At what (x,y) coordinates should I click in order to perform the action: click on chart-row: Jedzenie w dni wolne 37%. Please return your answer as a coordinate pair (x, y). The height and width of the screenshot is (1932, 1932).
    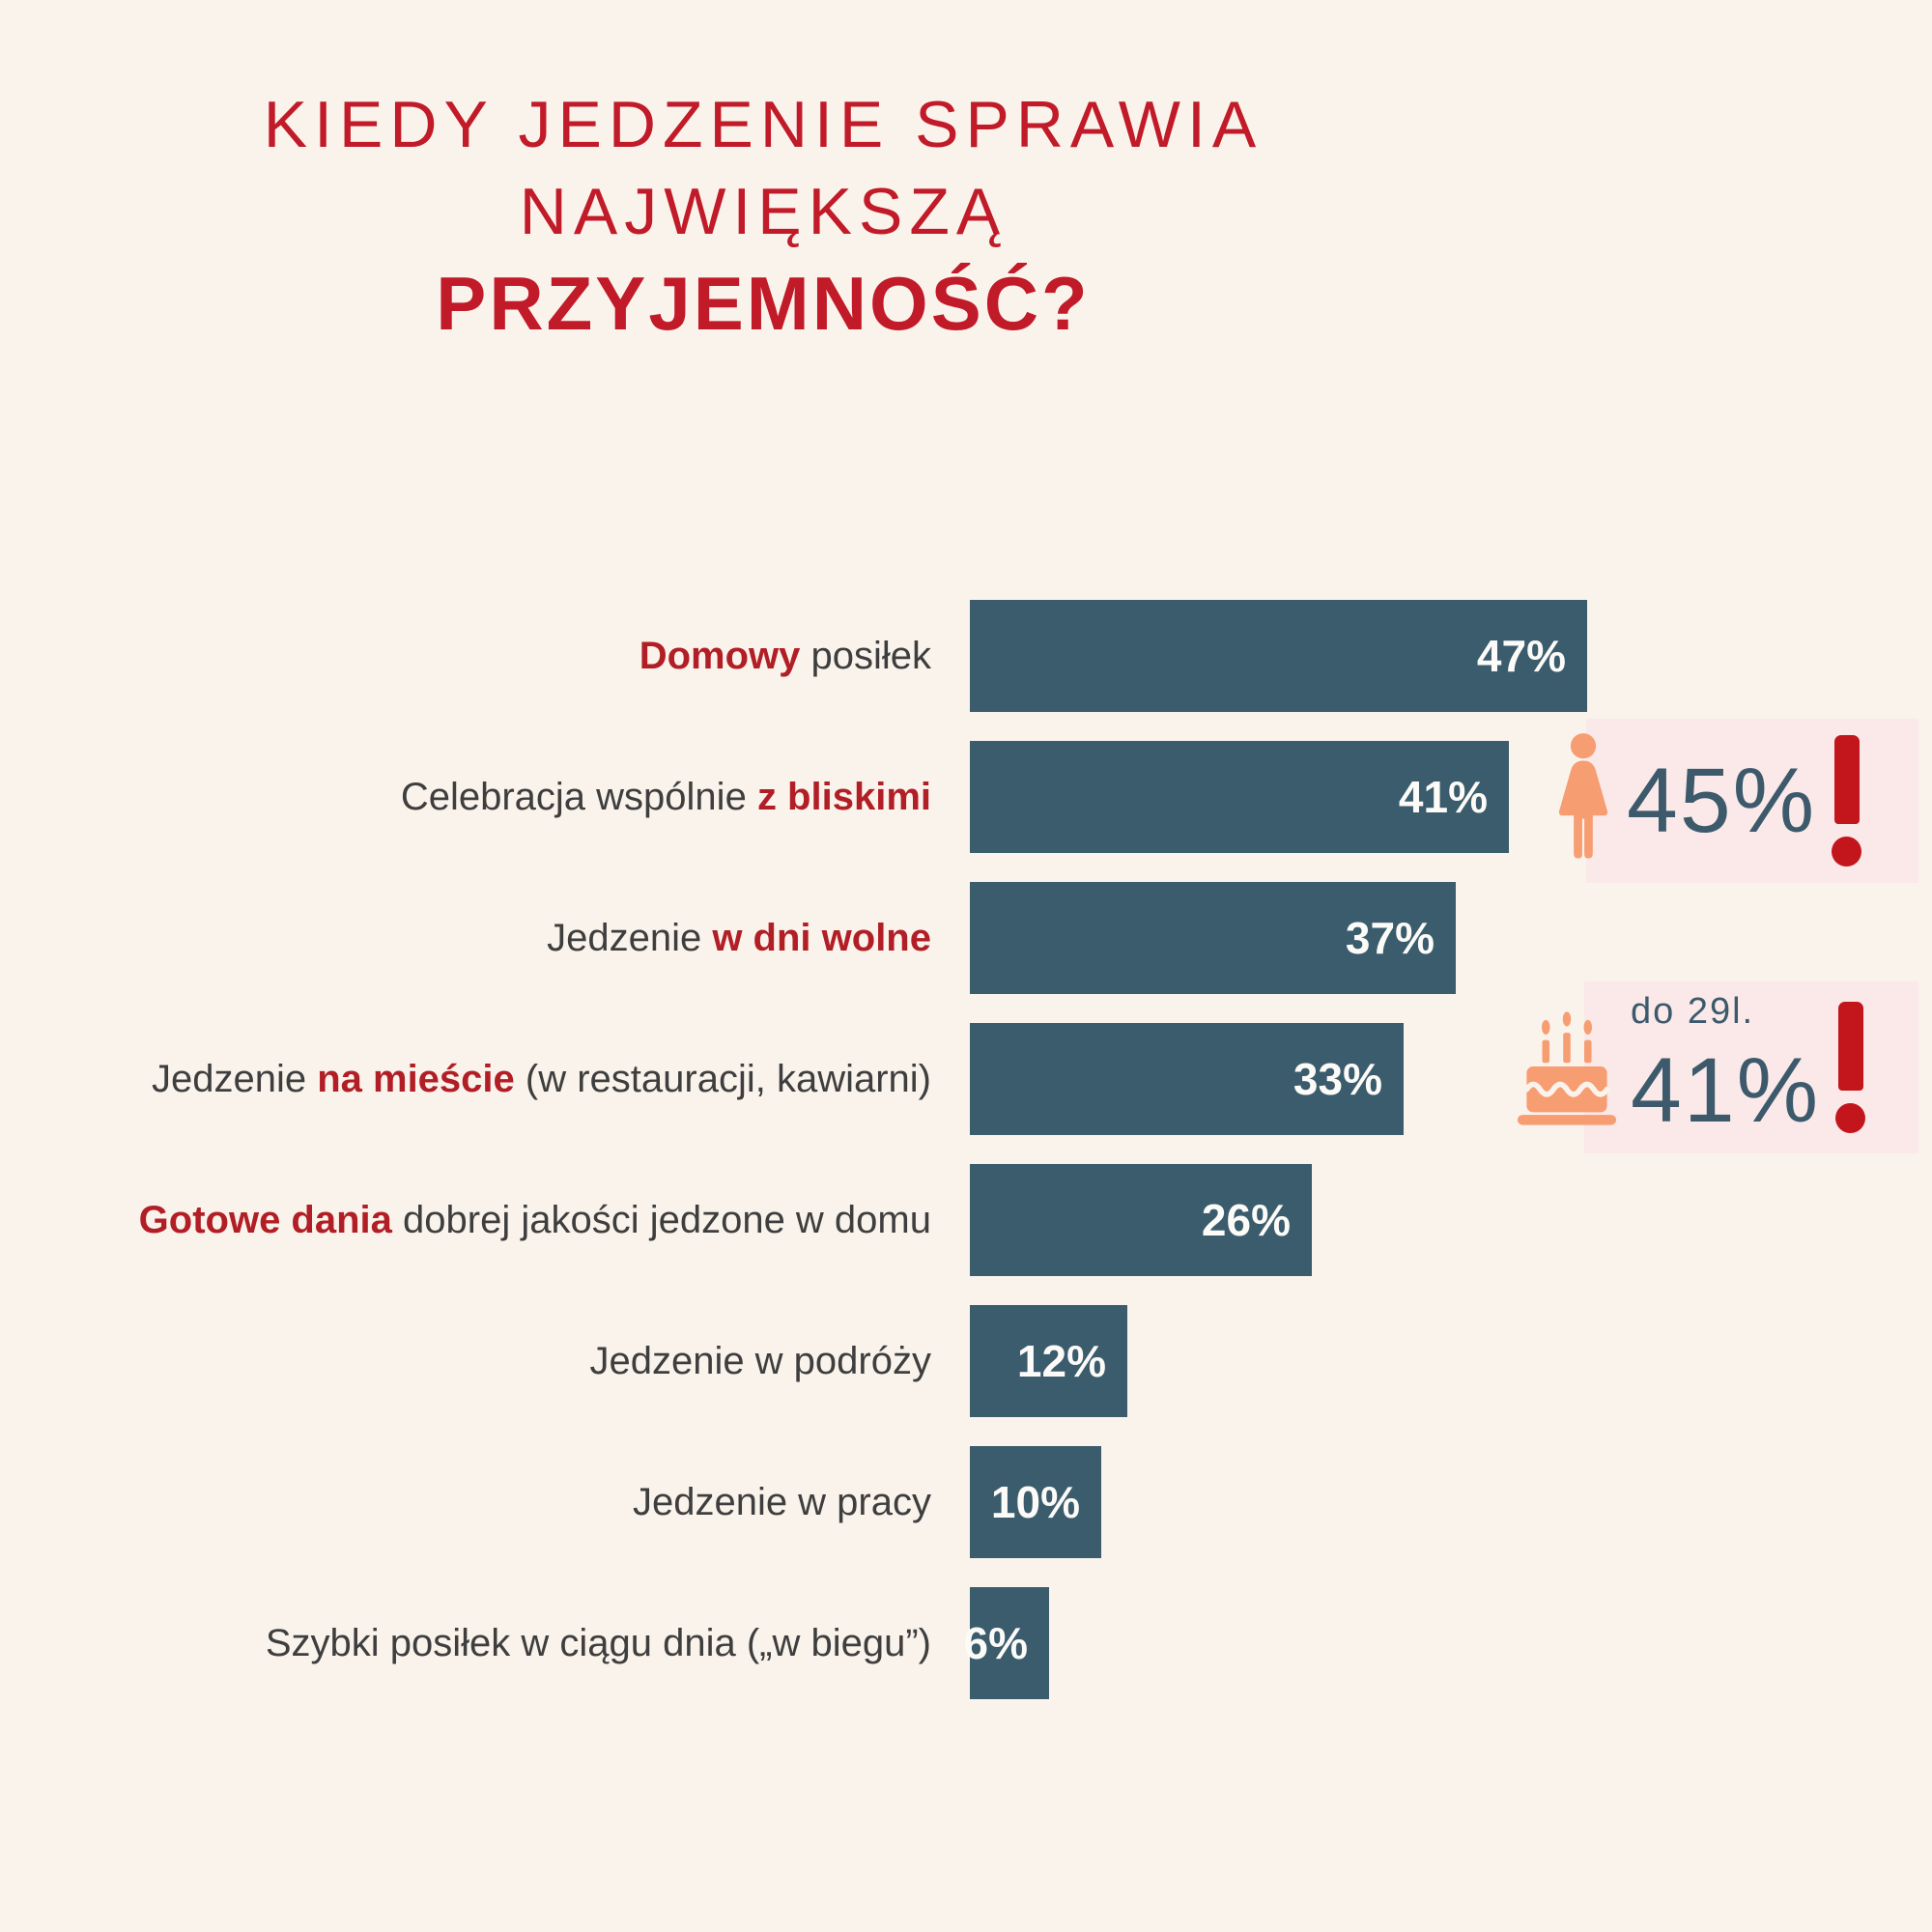
    Looking at the image, I should click on (966, 938).